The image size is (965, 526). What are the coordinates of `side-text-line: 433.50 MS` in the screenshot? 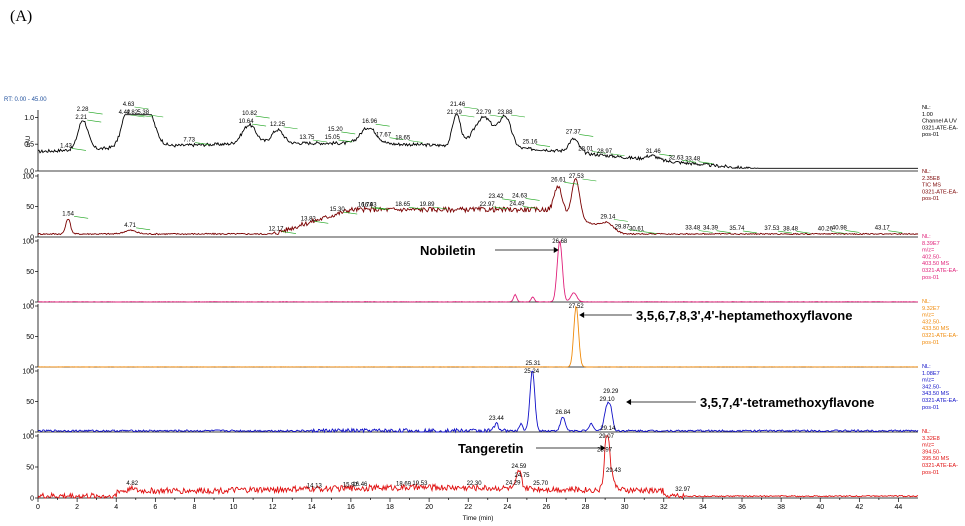 It's located at (935, 329).